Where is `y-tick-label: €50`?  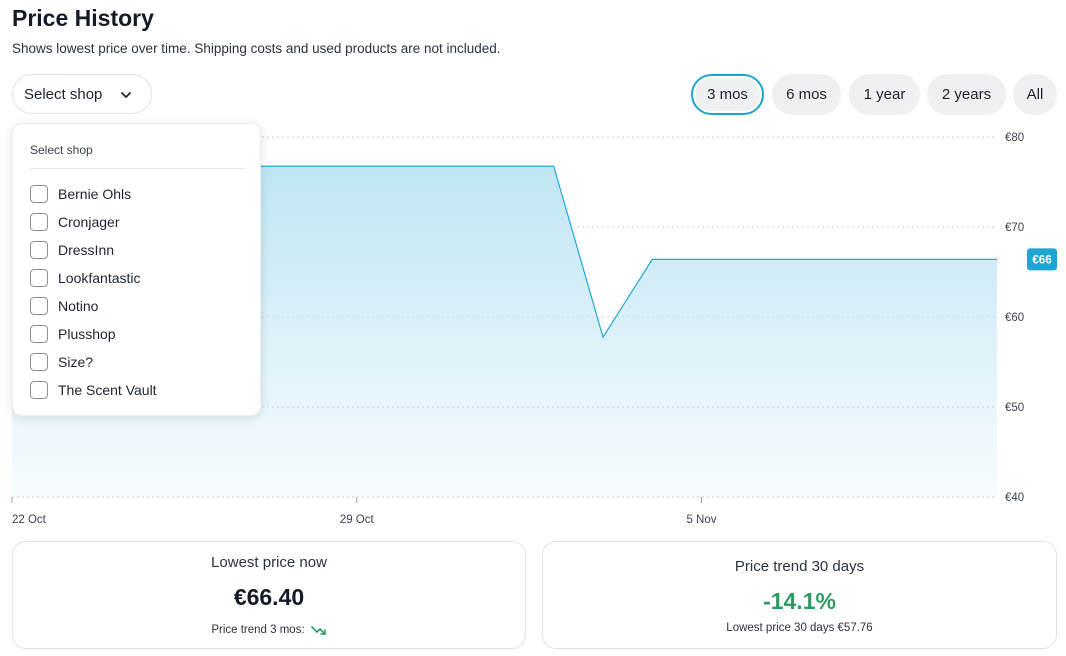 y-tick-label: €50 is located at coordinates (1014, 408).